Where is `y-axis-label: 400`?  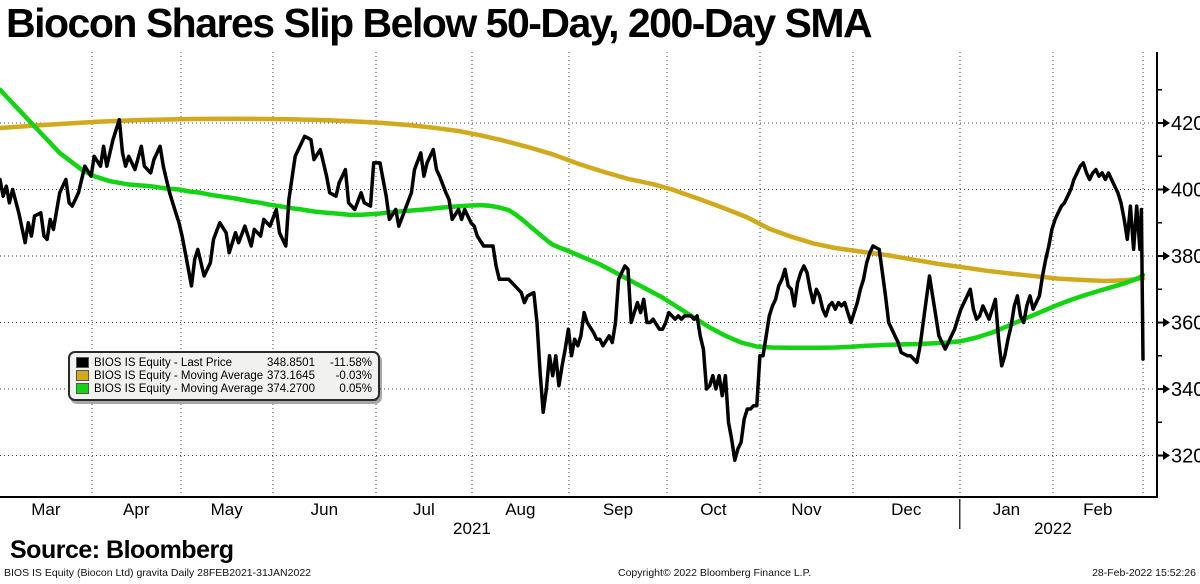 y-axis-label: 400 is located at coordinates (1185, 191).